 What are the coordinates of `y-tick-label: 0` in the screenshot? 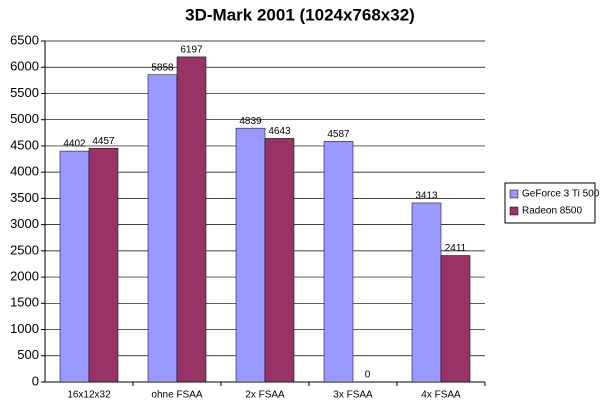 It's located at (35, 380).